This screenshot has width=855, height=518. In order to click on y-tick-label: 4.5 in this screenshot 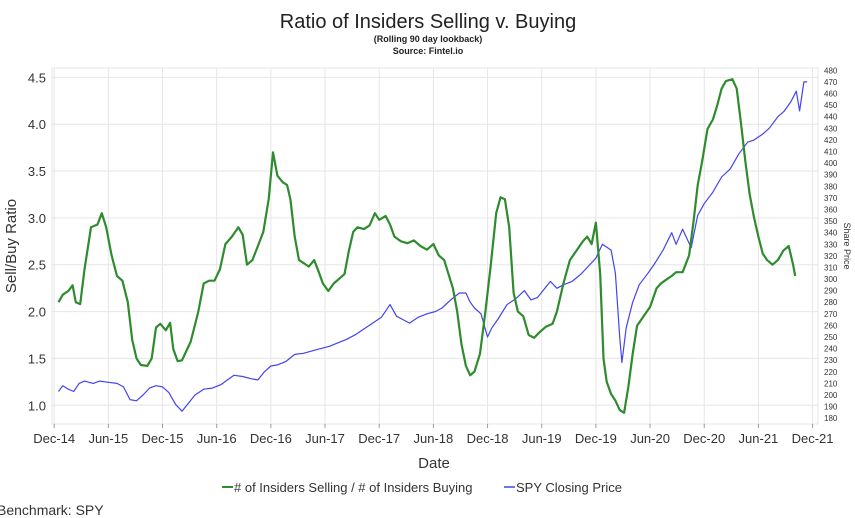, I will do `click(37, 77)`.